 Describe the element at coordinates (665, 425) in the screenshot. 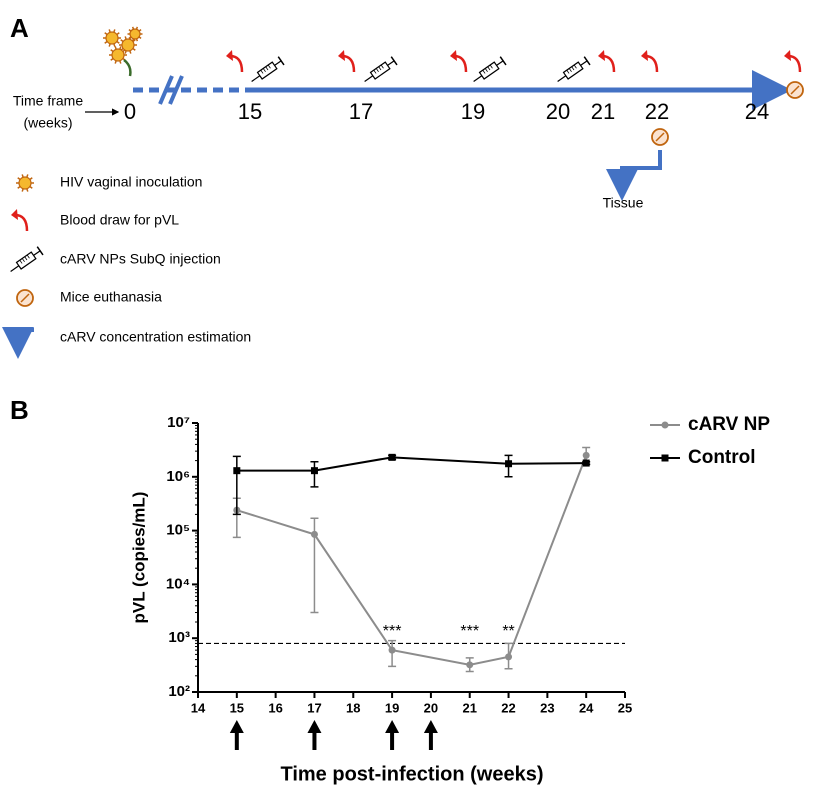

I see `legend-marker` at that location.